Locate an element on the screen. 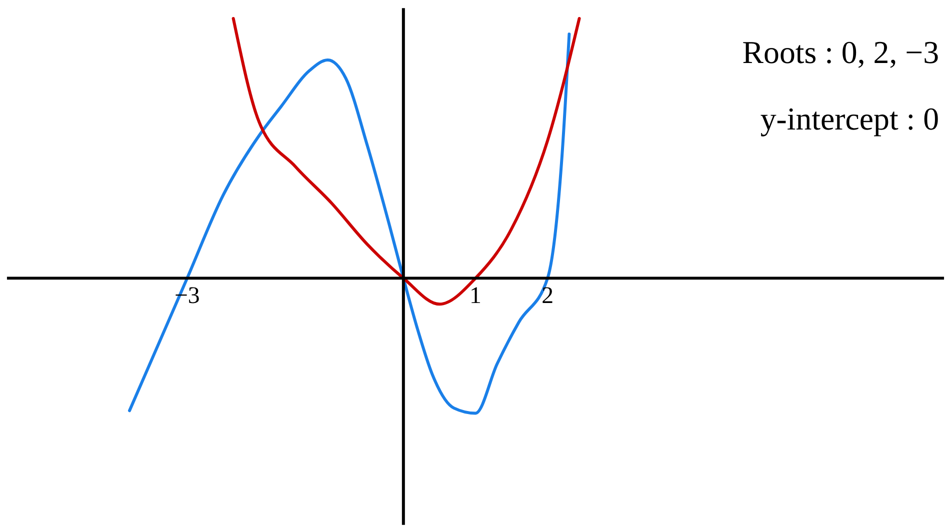 The height and width of the screenshot is (529, 951). x-tick-label: 2 is located at coordinates (548, 296).